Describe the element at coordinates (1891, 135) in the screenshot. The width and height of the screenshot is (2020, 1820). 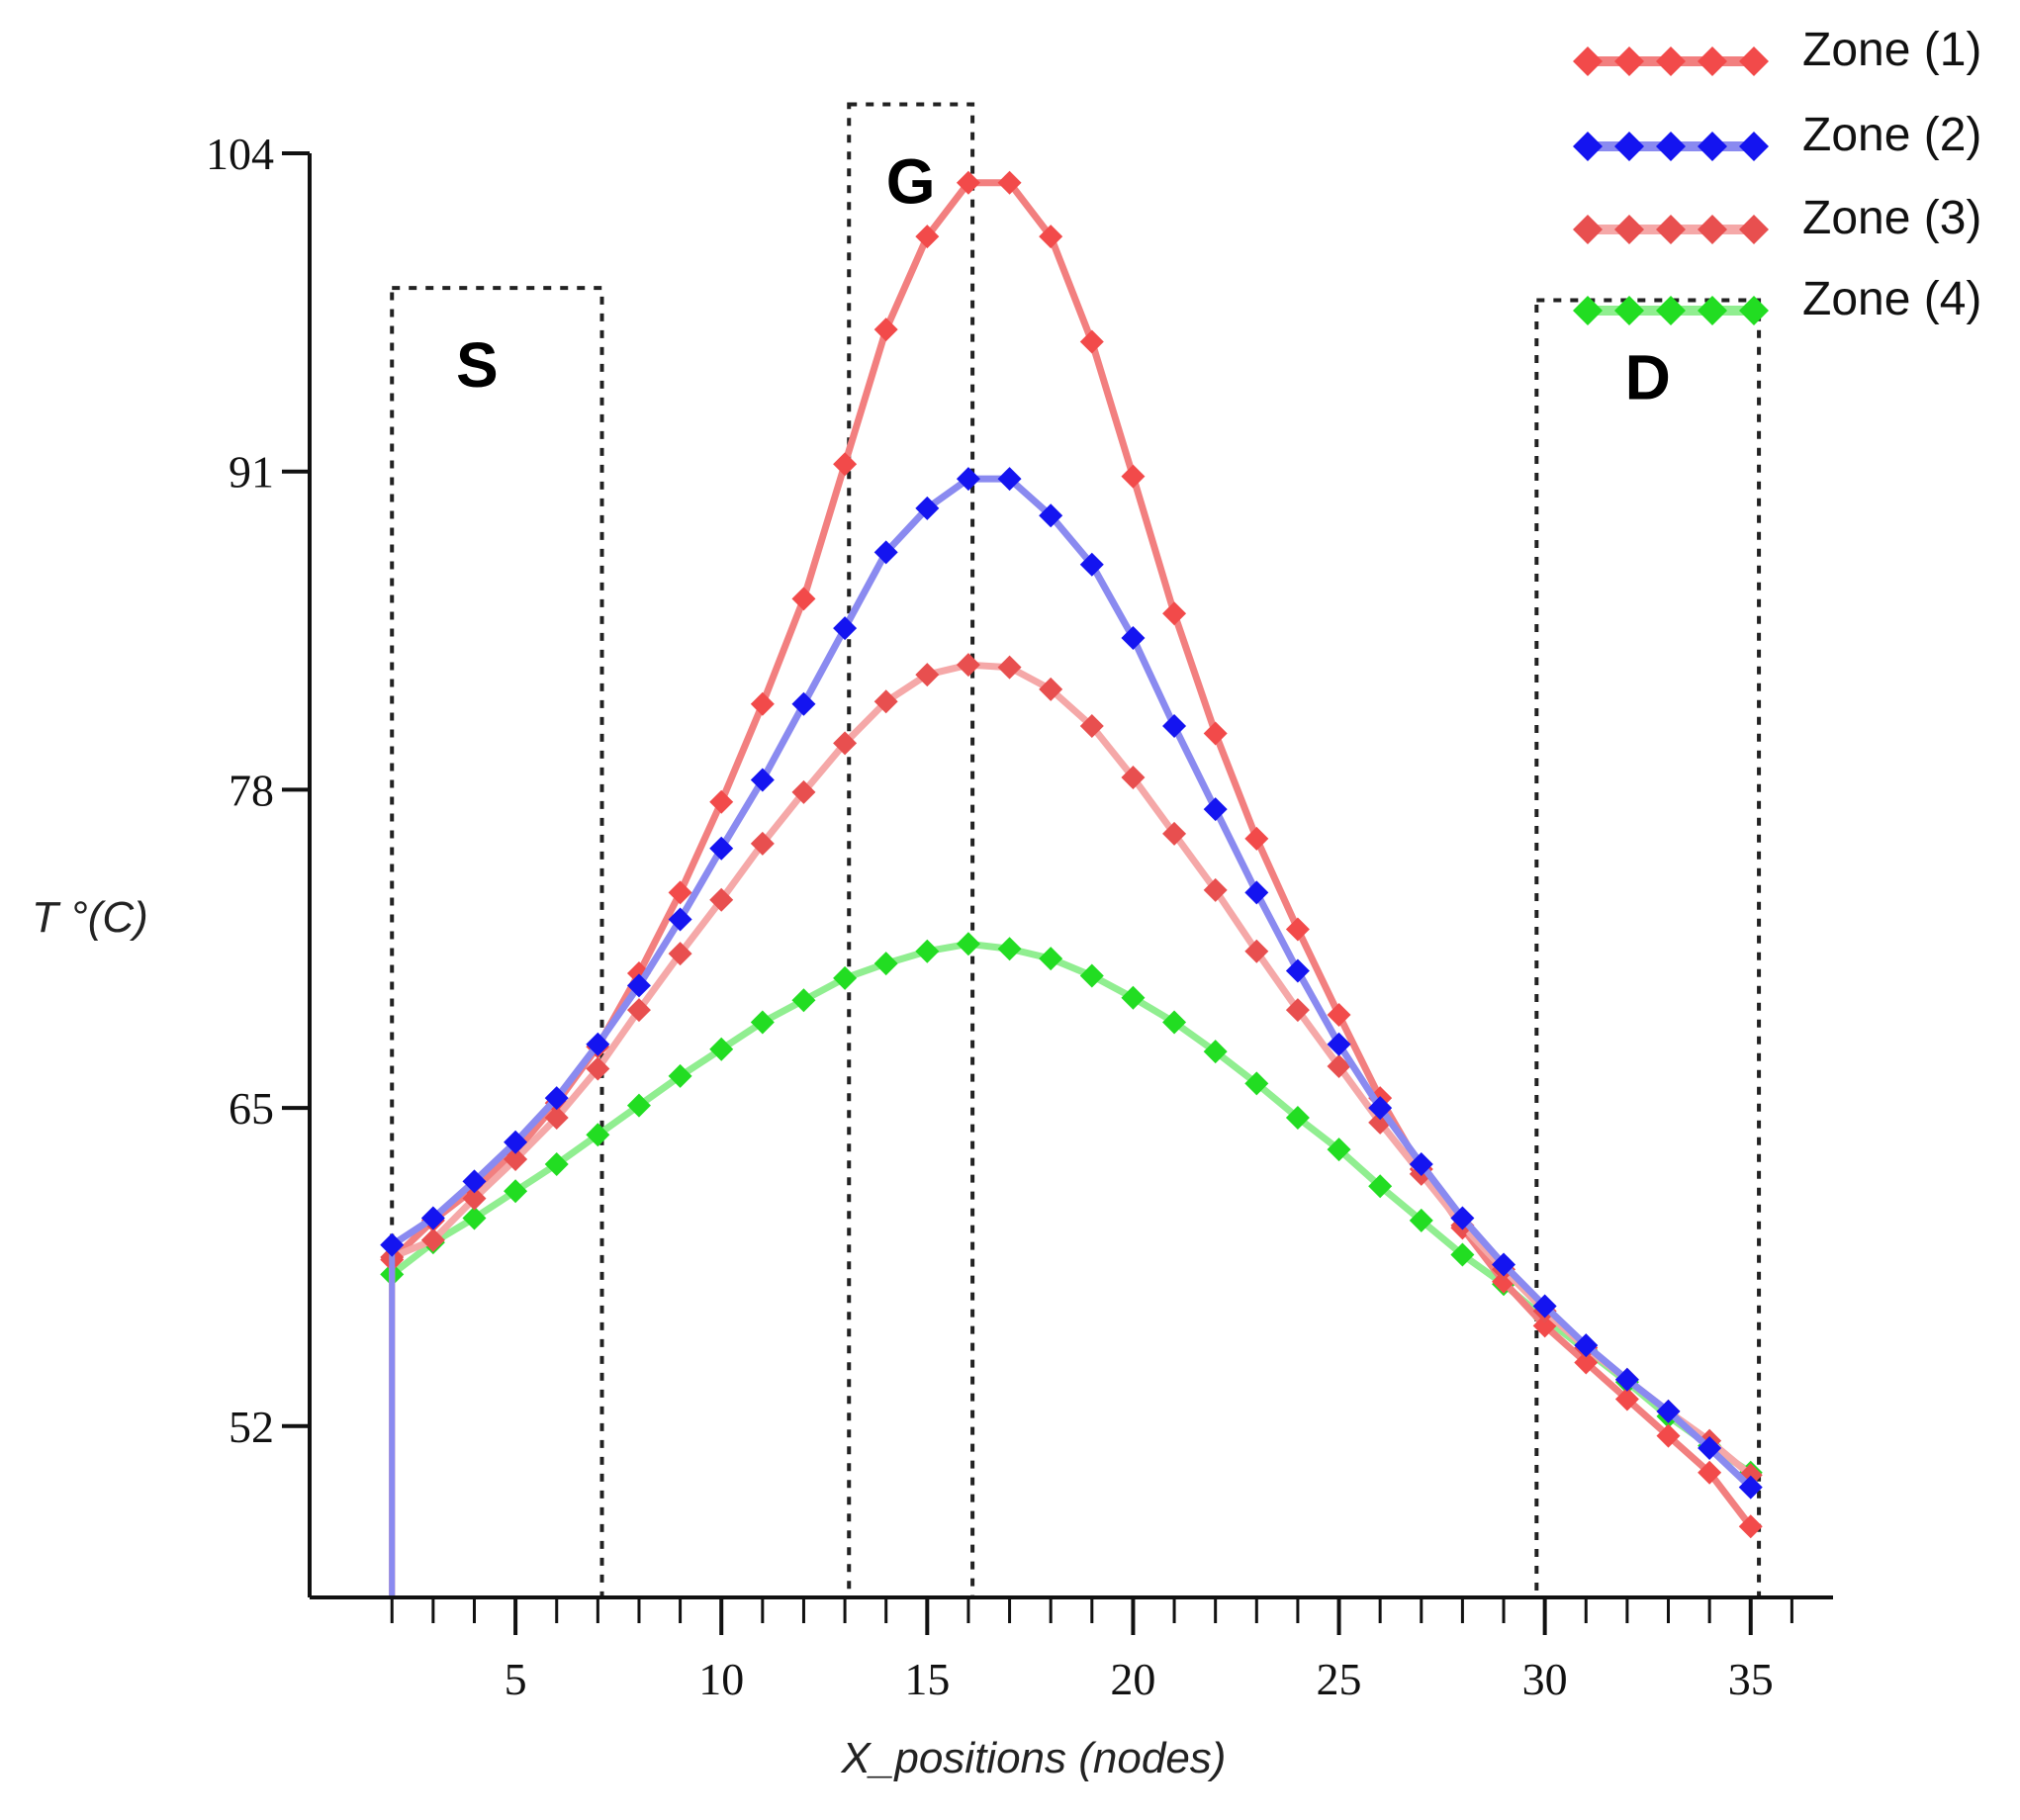
I see `legend-label: Zone (2)` at that location.